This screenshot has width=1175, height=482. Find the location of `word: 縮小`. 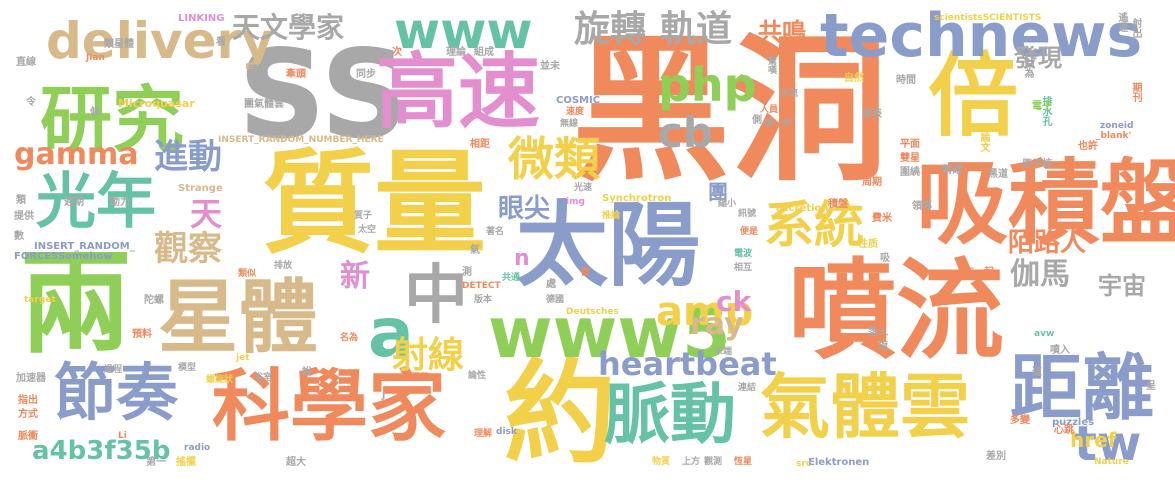

word: 縮小 is located at coordinates (727, 204).